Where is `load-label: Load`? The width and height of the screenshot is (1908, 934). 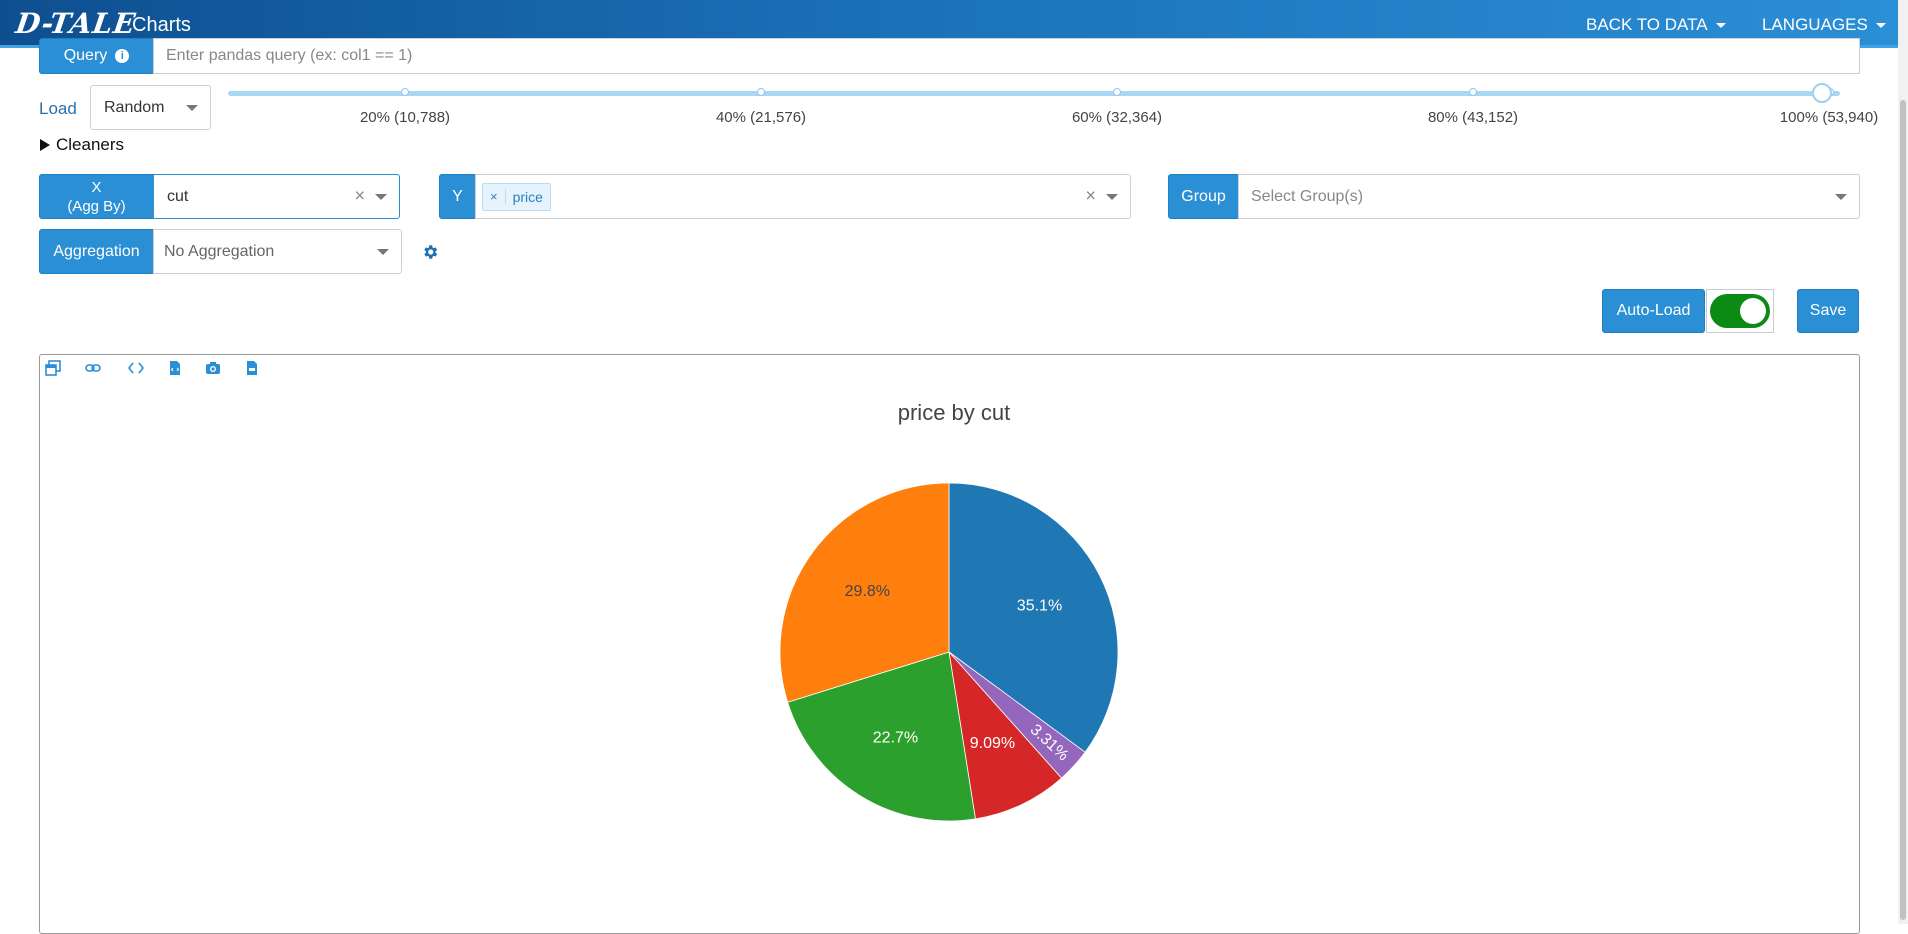 load-label: Load is located at coordinates (58, 108).